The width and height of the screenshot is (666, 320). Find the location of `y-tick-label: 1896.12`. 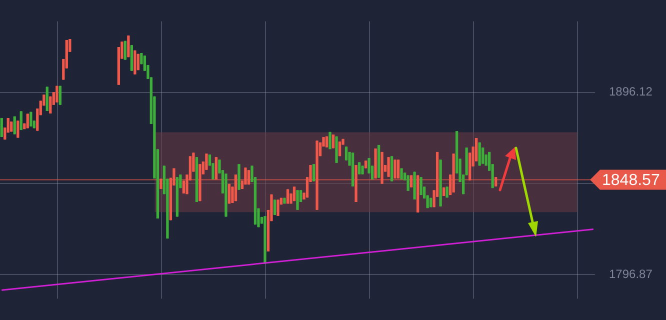

y-tick-label: 1896.12 is located at coordinates (631, 91).